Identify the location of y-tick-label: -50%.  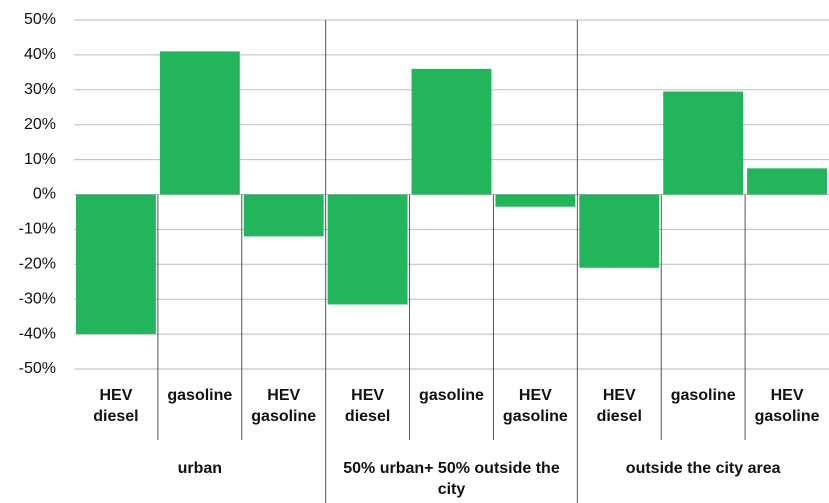
(37, 368).